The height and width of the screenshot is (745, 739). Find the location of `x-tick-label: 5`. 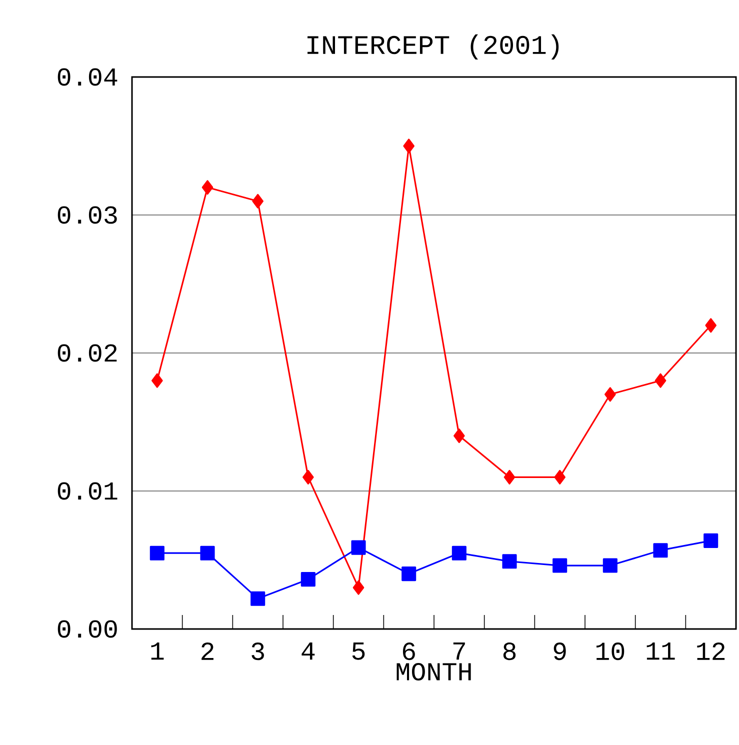

x-tick-label: 5 is located at coordinates (358, 651).